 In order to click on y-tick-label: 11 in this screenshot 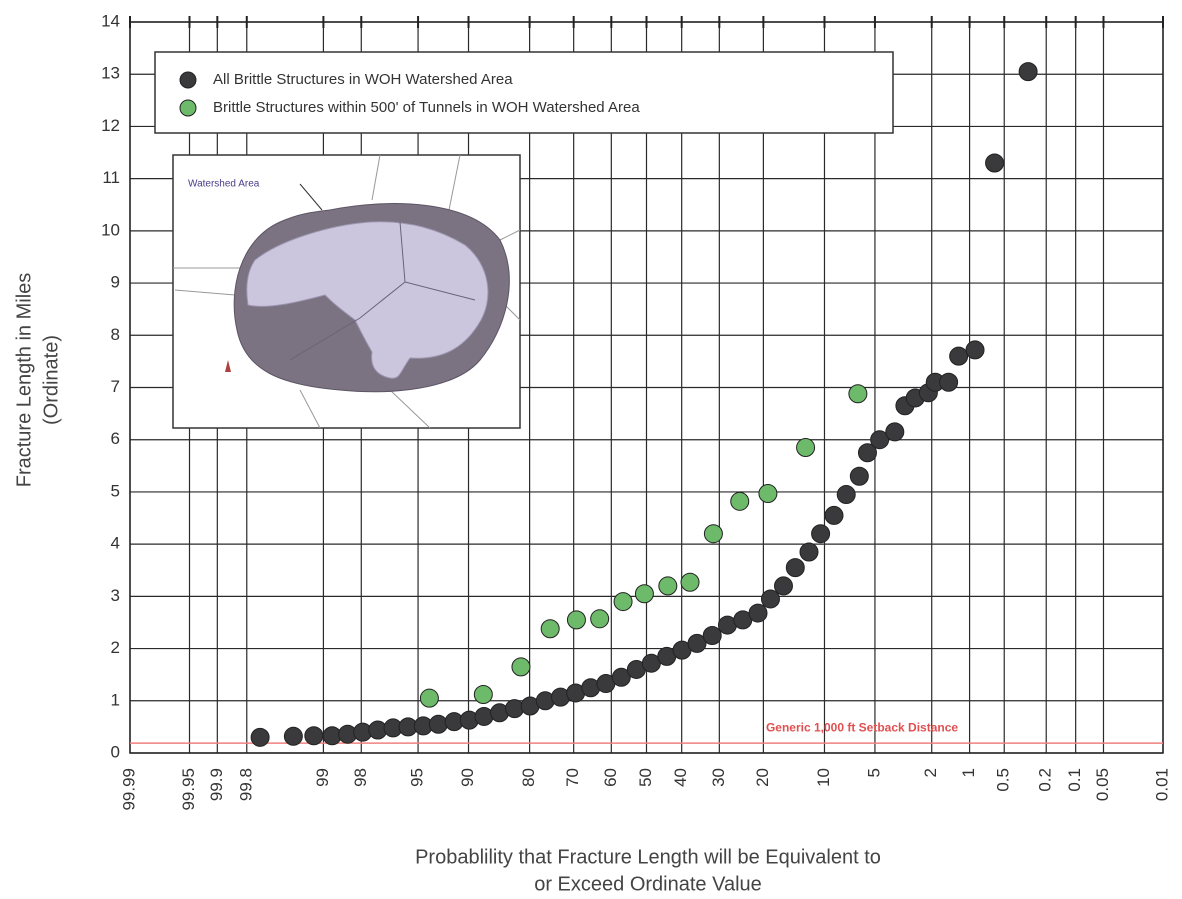, I will do `click(111, 177)`.